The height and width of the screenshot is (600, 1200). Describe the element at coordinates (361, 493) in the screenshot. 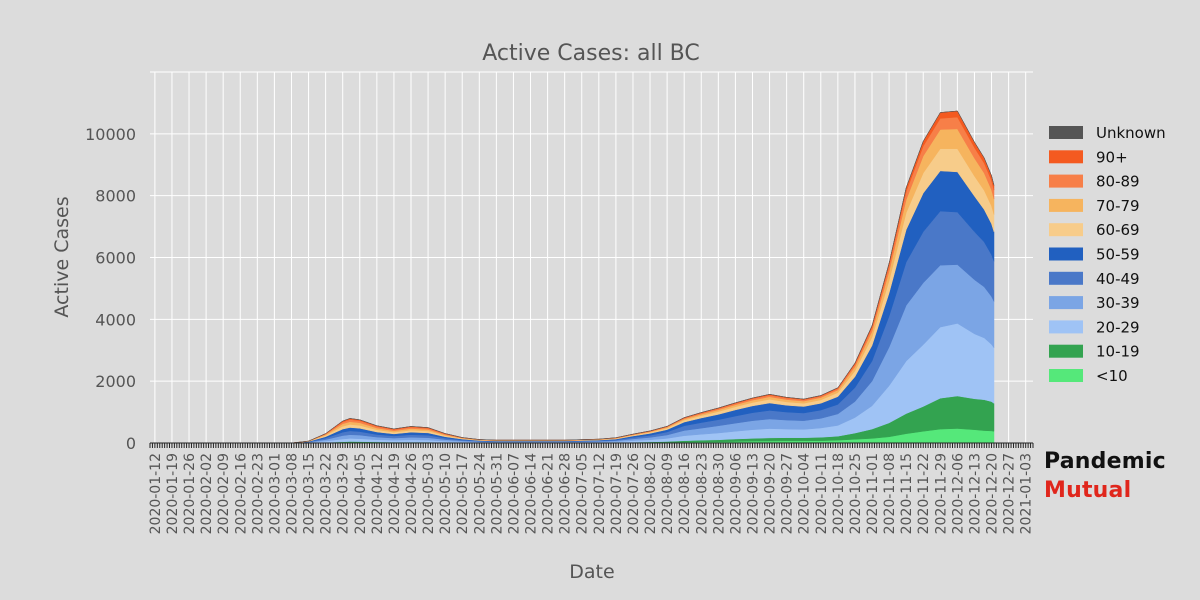

I see `x-tick-label: 2020-04-05` at that location.